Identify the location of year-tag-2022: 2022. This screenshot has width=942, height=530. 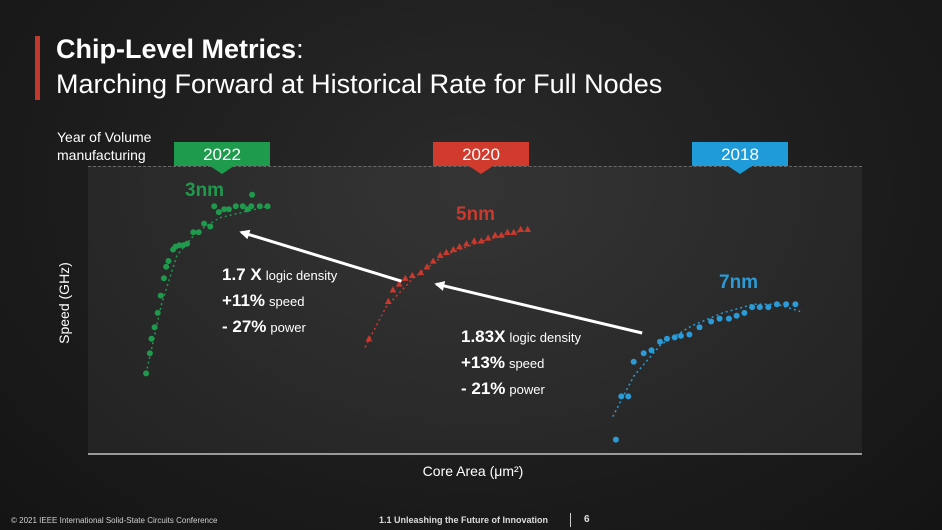
(222, 158).